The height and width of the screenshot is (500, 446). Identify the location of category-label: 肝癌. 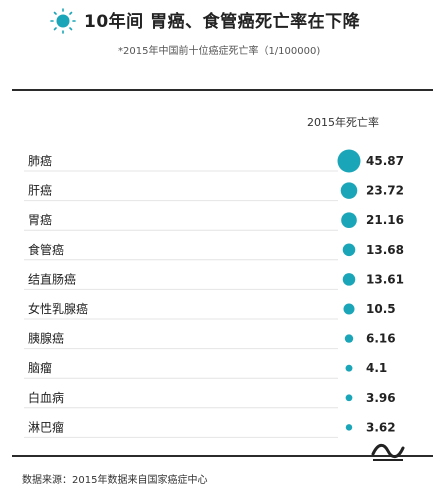
(40, 190).